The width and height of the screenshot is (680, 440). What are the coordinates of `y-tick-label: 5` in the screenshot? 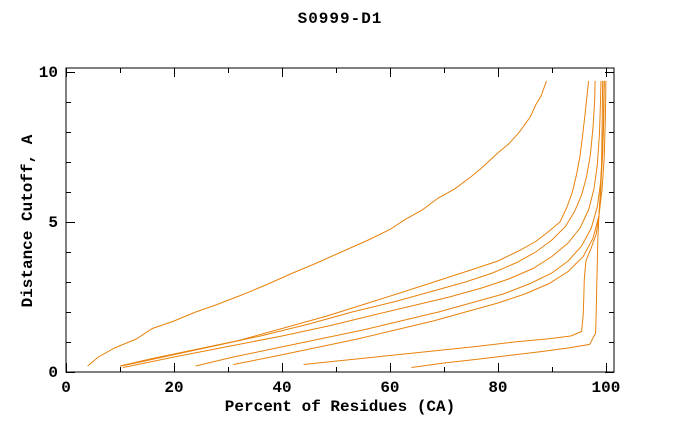 It's located at (53, 223).